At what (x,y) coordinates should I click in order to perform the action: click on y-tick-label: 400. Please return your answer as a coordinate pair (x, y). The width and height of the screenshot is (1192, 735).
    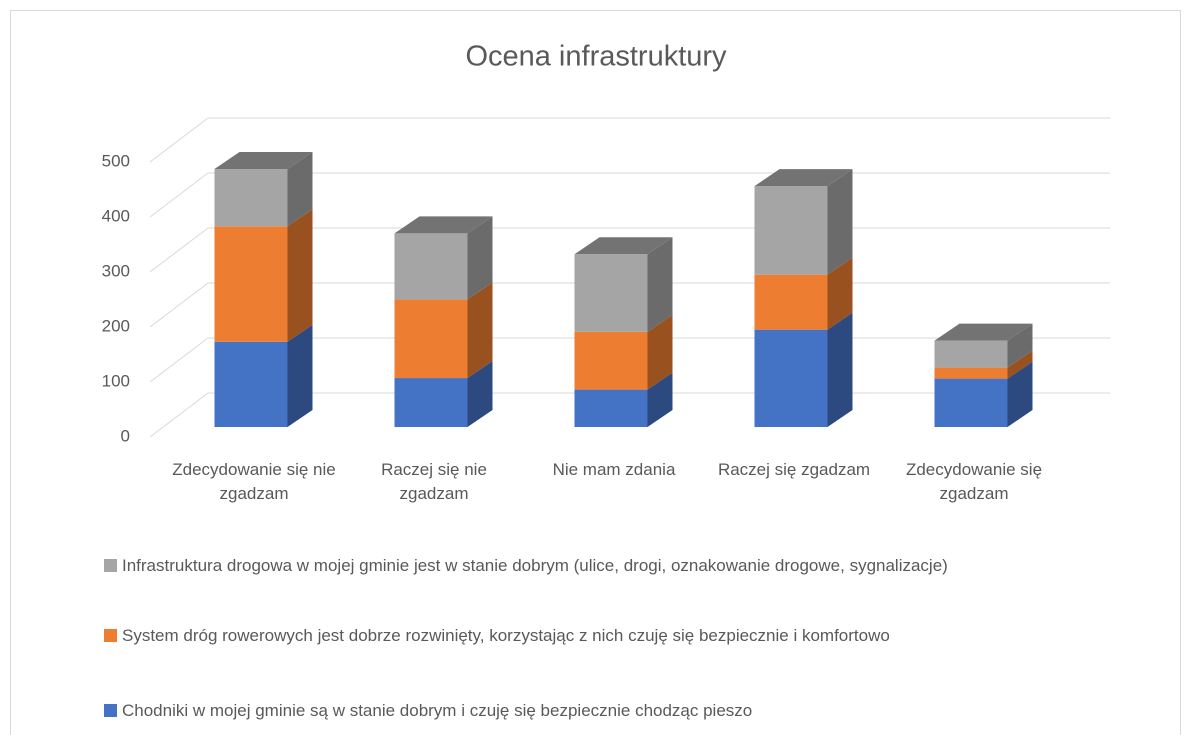
    Looking at the image, I should click on (116, 215).